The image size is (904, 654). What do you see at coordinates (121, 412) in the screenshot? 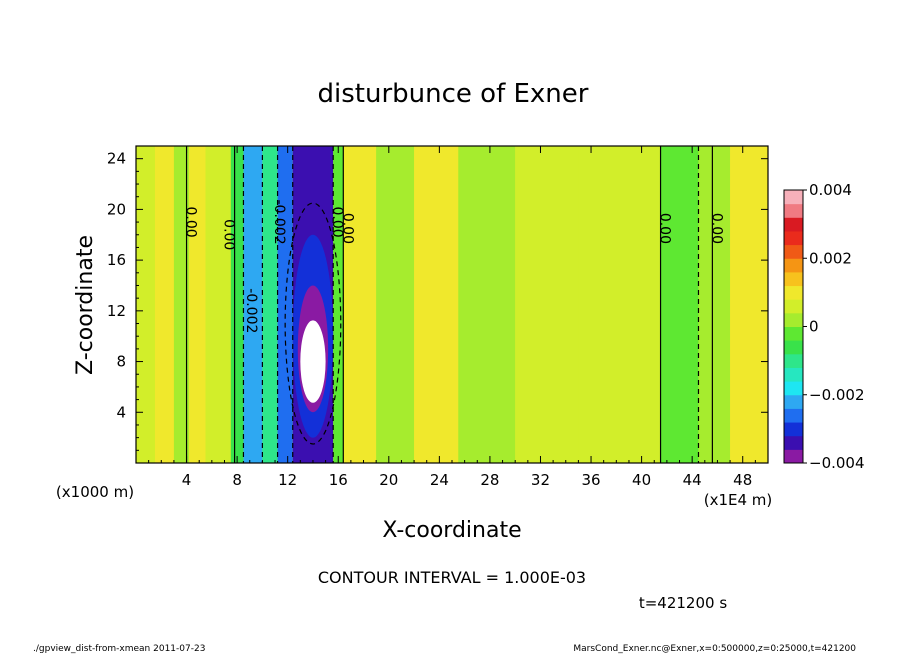
I see `y-tick-label: 4` at bounding box center [121, 412].